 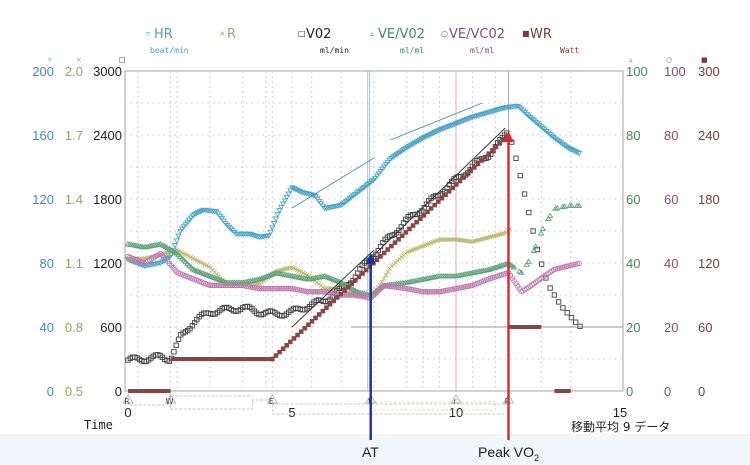 What do you see at coordinates (569, 50) in the screenshot?
I see `legend-unit: Watt` at bounding box center [569, 50].